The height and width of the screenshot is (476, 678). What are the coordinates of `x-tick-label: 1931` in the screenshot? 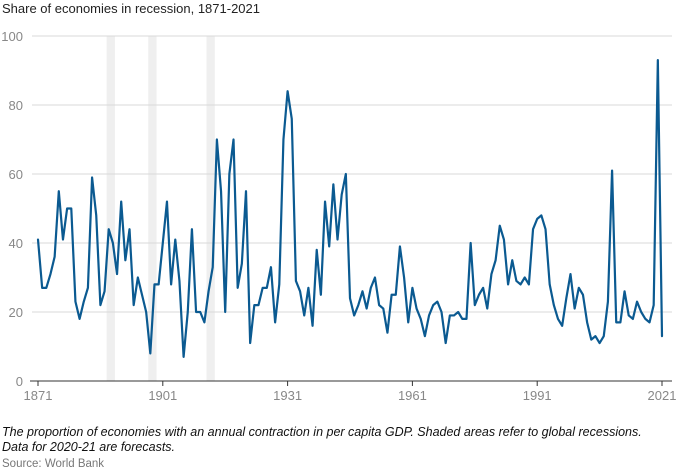 It's located at (287, 395).